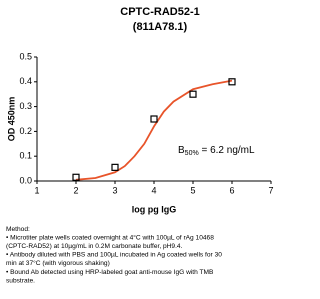  What do you see at coordinates (25, 131) in the screenshot?
I see `y-tick-label: 0.2` at bounding box center [25, 131].